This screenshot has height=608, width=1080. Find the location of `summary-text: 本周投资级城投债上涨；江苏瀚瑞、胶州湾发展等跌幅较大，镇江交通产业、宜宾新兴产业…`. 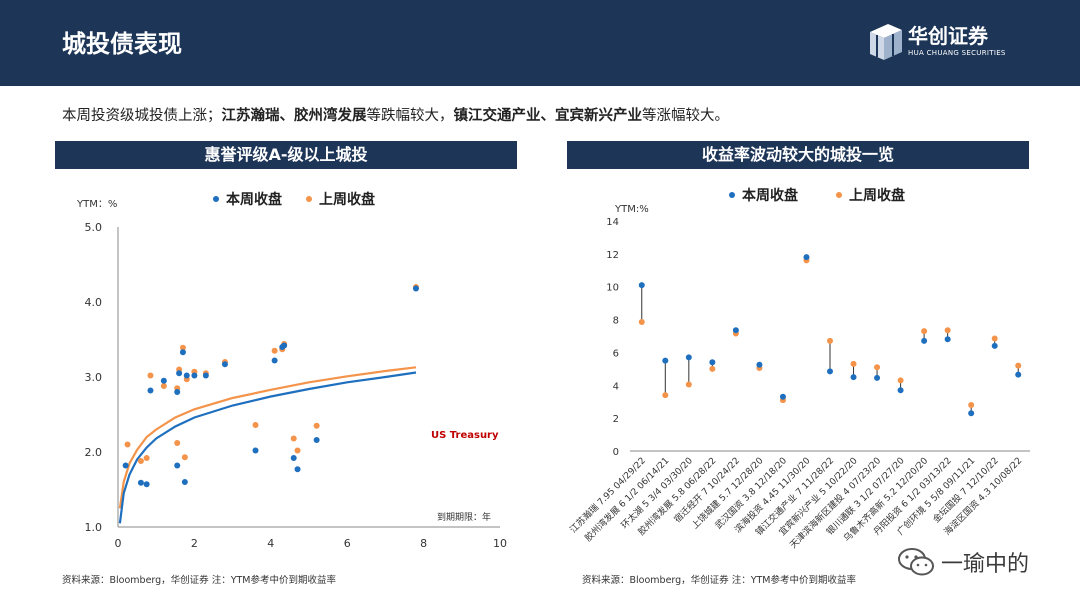

summary-text: 本周投资级城投债上涨；江苏瀚瑞、胶州湾发展等跌幅较大，镇江交通产业、宜宾新兴产业… is located at coordinates (395, 114).